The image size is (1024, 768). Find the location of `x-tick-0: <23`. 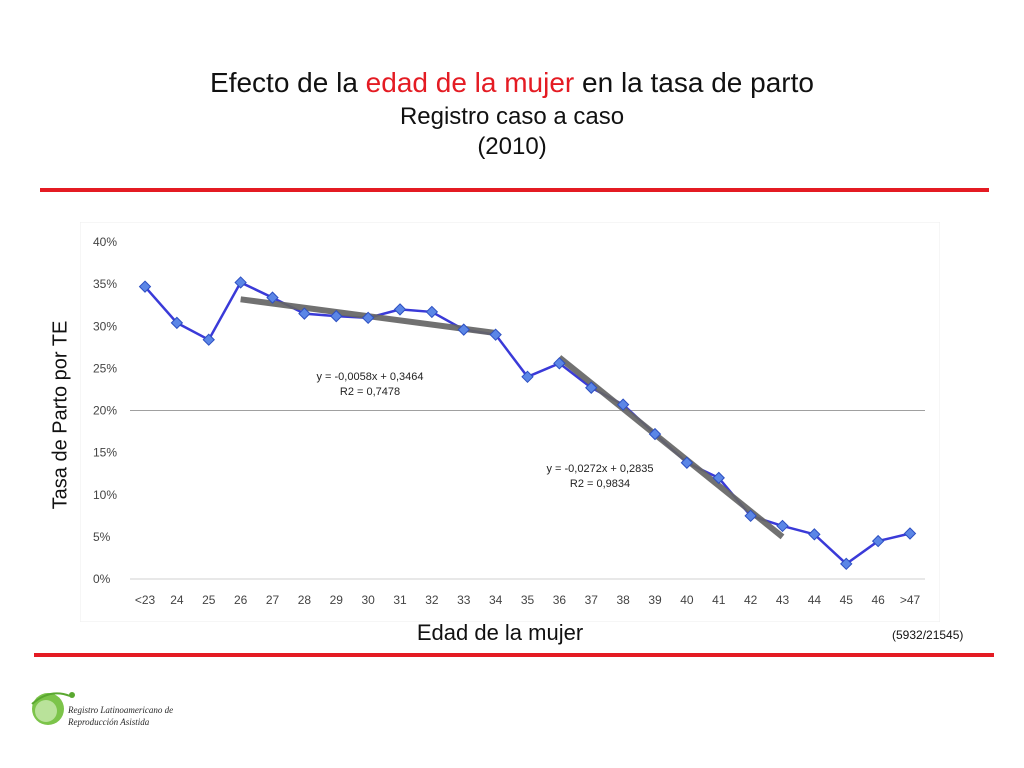

x-tick-0: <23 is located at coordinates (145, 600).